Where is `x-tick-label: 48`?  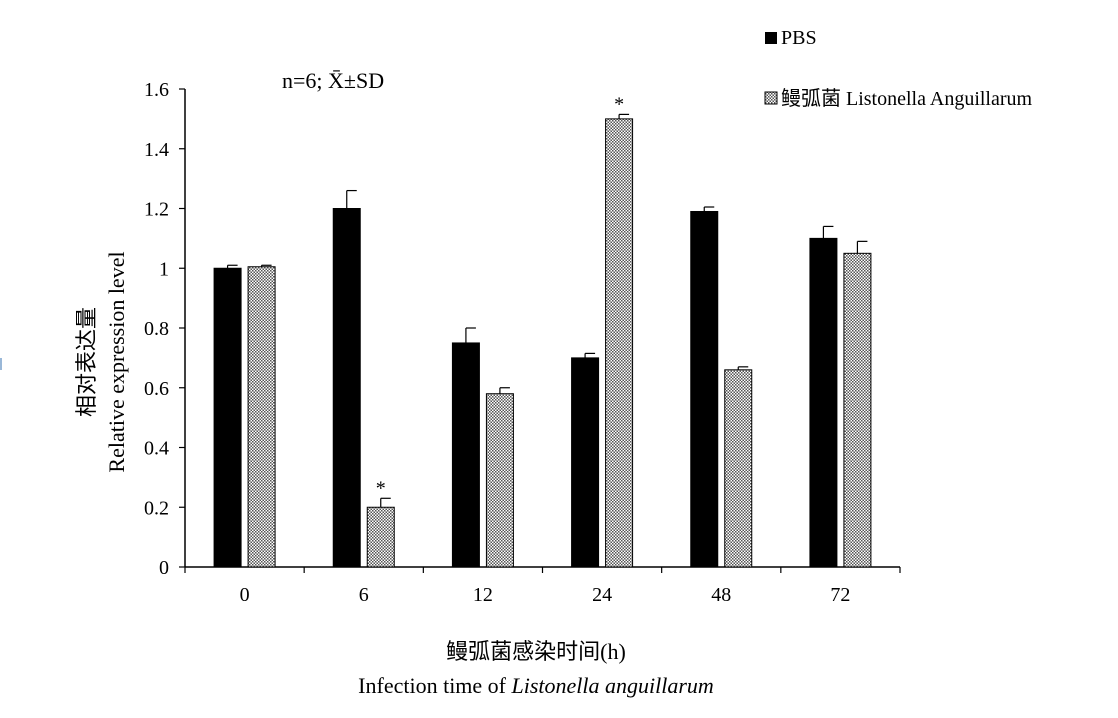 x-tick-label: 48 is located at coordinates (721, 595).